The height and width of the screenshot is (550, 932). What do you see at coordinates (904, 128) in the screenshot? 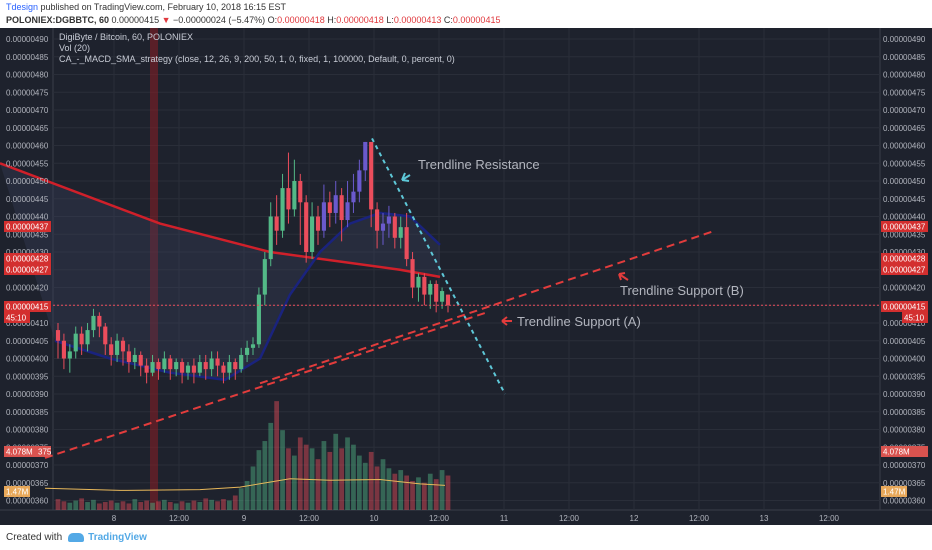
I see `y-tick-right: 0.00000465` at bounding box center [904, 128].